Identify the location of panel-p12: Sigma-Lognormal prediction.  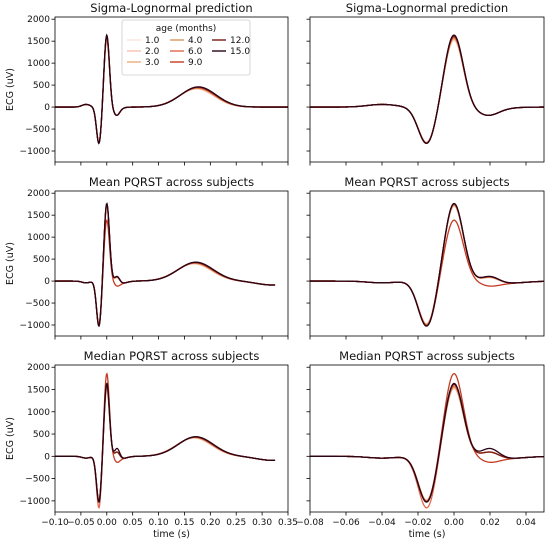
(425, 83).